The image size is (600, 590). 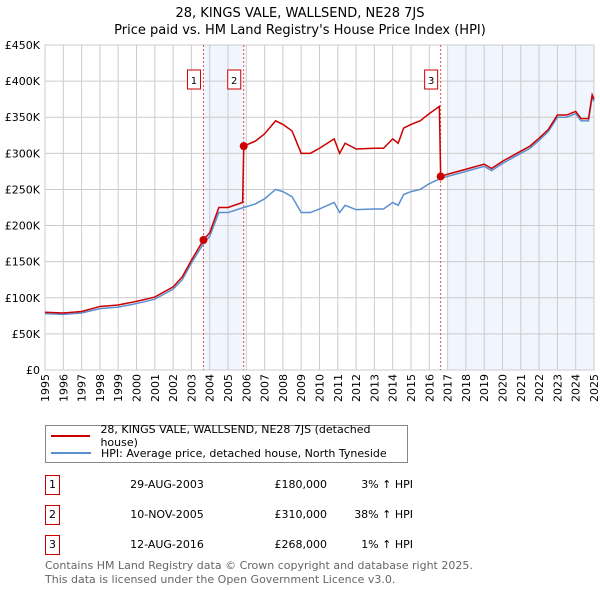 I want to click on x-tick-label: 1996, so click(x=63, y=388).